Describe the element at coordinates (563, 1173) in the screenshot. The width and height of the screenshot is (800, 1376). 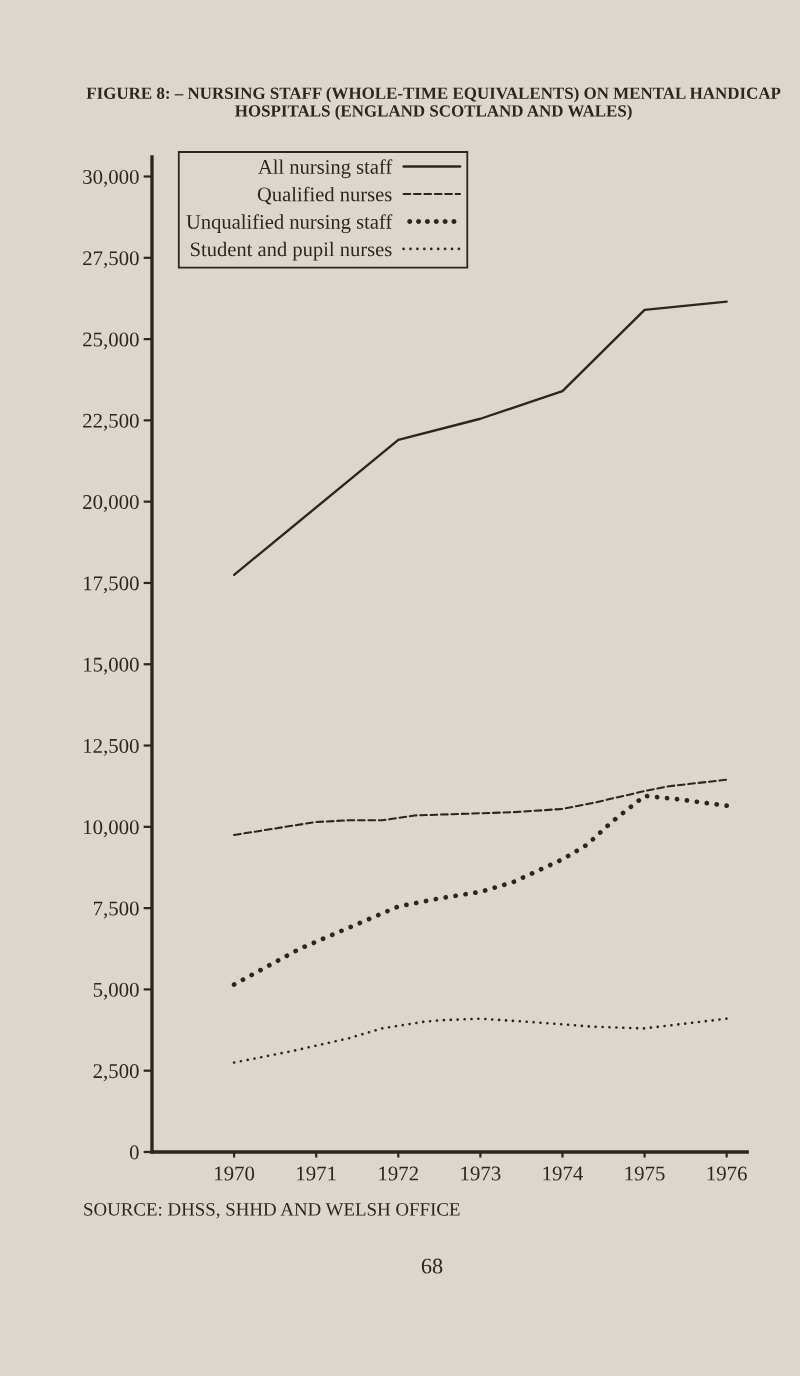
I see `x-tick-label: 1974` at that location.